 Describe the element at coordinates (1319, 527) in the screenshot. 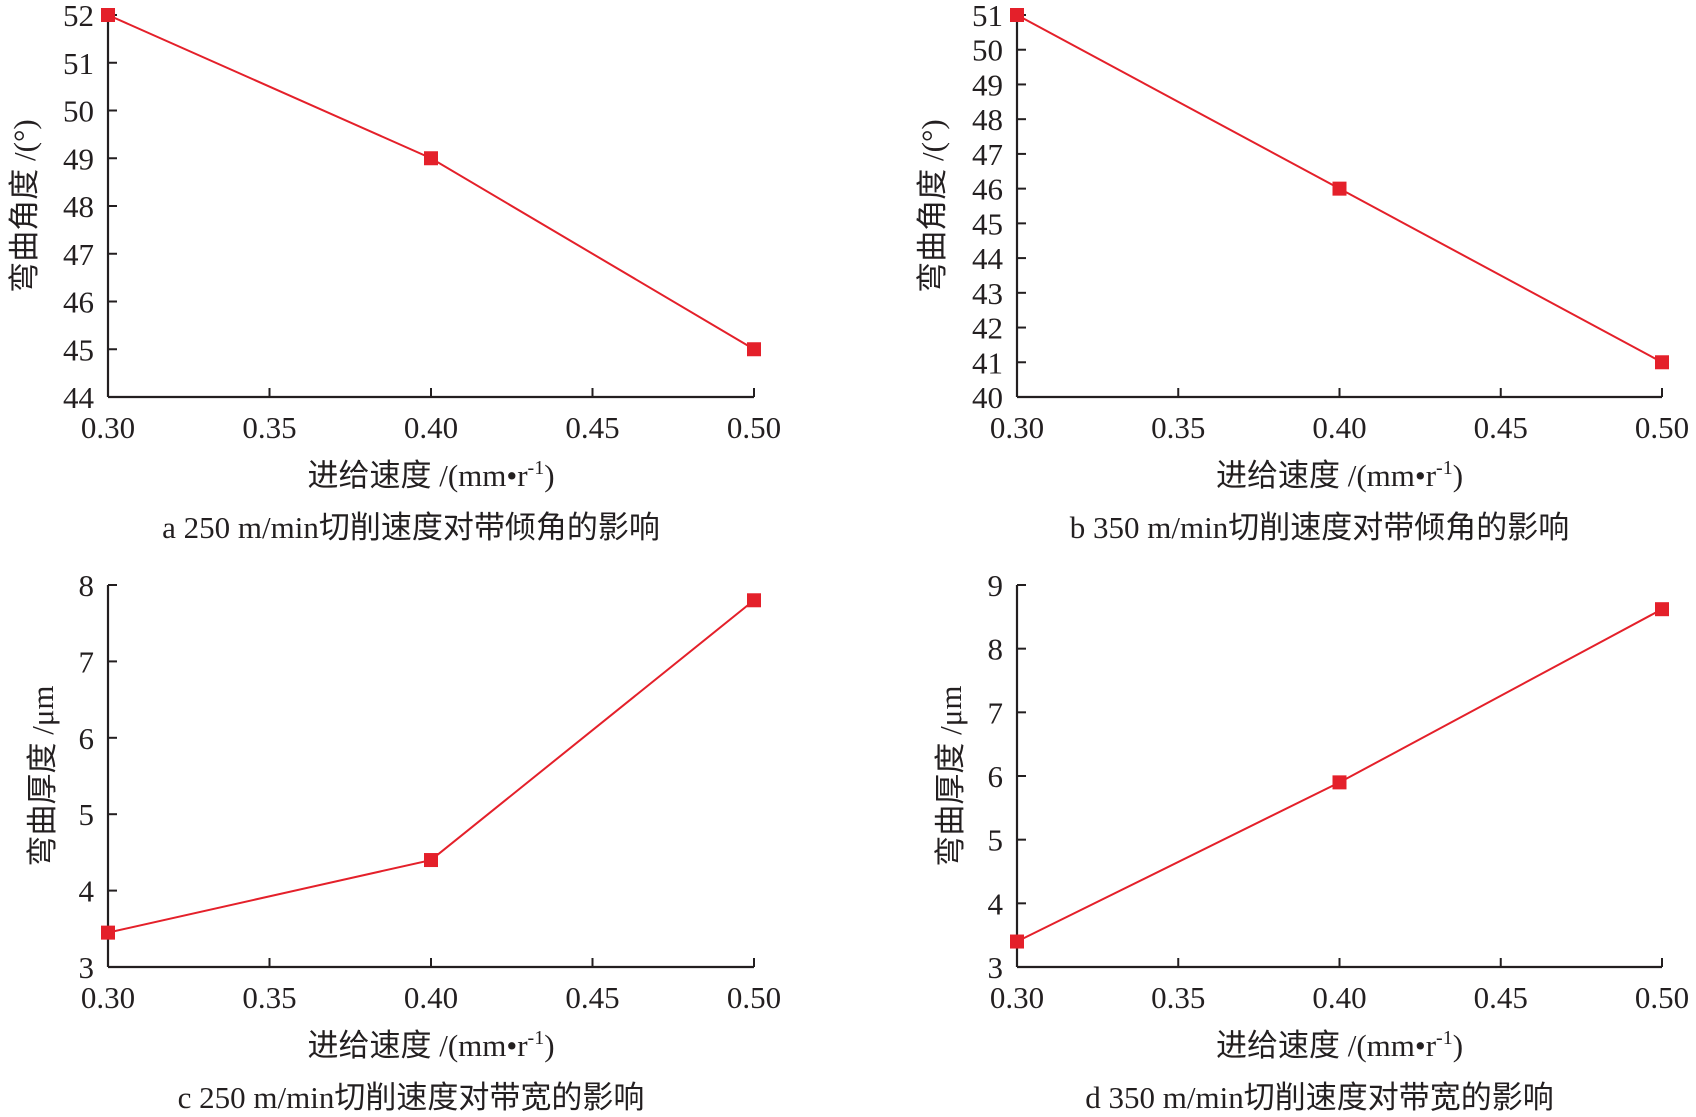

I see `chart-caption: b 350 m/min切削速度对带倾角的影响` at that location.